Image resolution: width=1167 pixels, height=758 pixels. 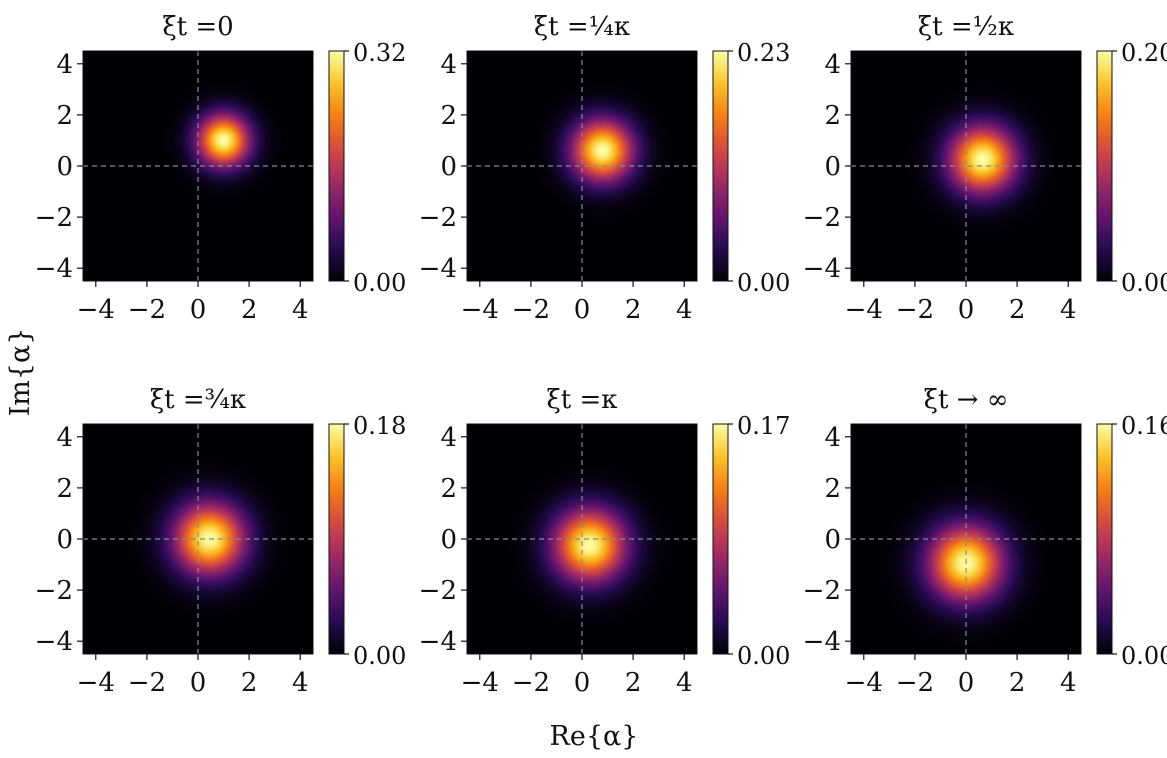 I want to click on colorbar-max-label: 0.16, so click(x=1144, y=426).